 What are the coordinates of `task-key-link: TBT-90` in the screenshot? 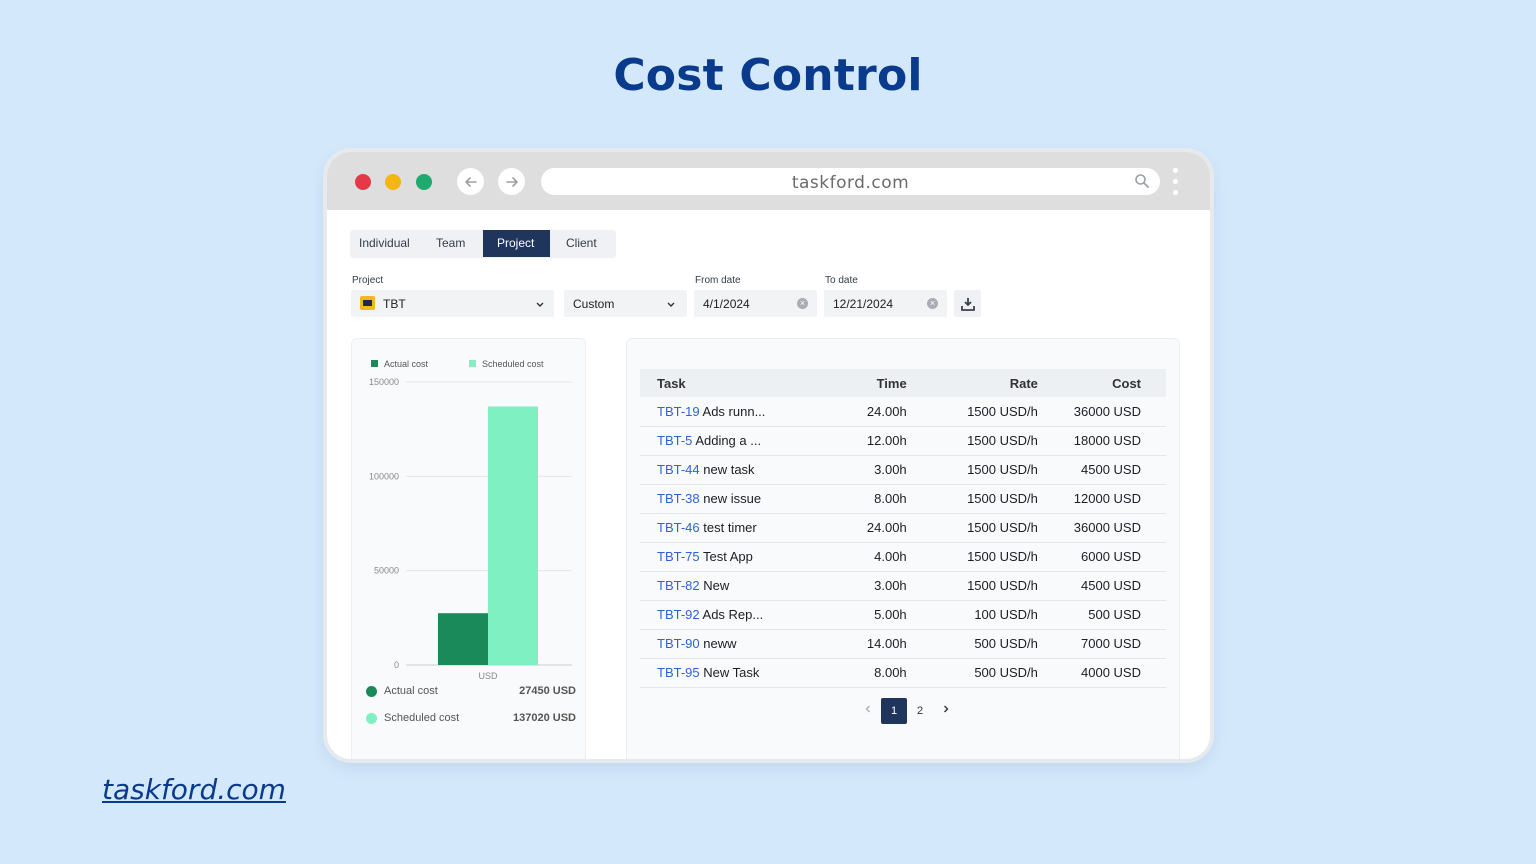 It's located at (678, 643).